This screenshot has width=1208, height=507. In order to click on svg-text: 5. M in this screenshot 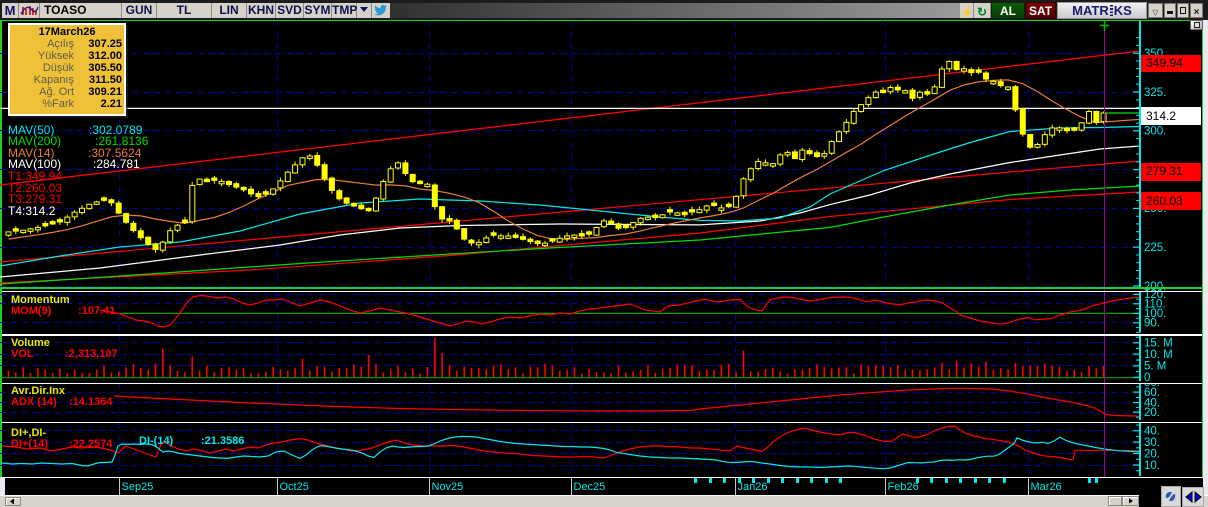, I will do `click(1155, 367)`.